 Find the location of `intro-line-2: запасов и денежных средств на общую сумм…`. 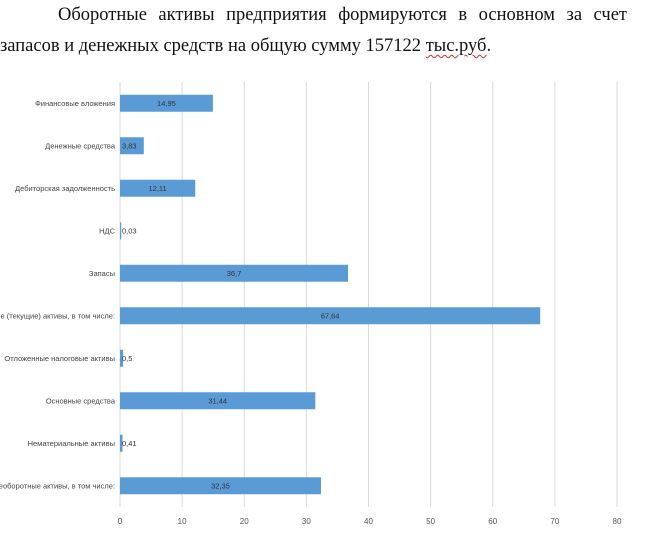

intro-line-2: запасов и денежных средств на общую сумм… is located at coordinates (245, 46).